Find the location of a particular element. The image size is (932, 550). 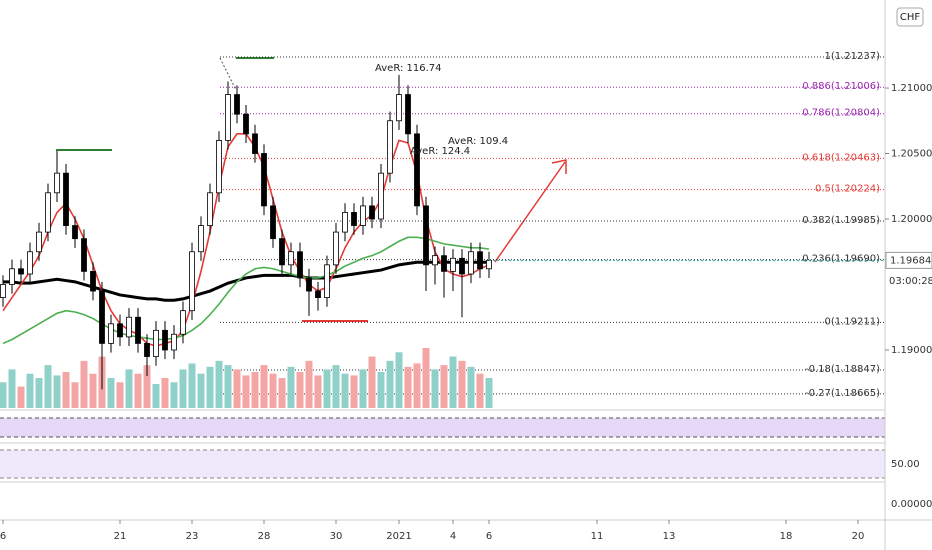

countdown: 03:00:28 is located at coordinates (910, 281).